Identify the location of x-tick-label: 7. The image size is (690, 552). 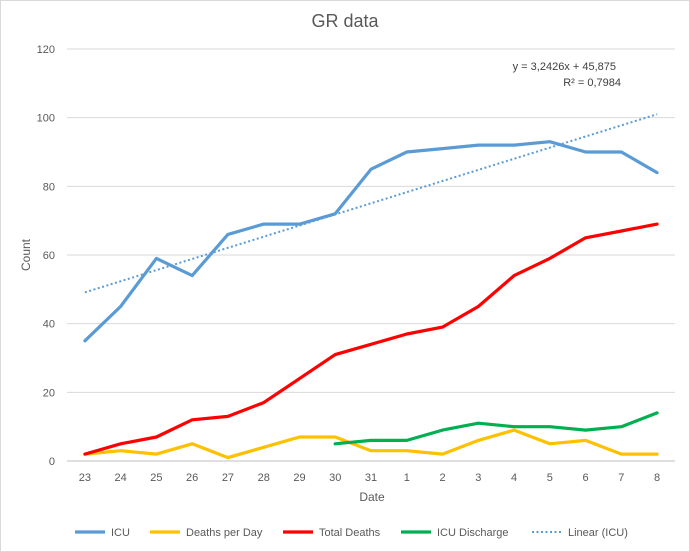
(621, 478).